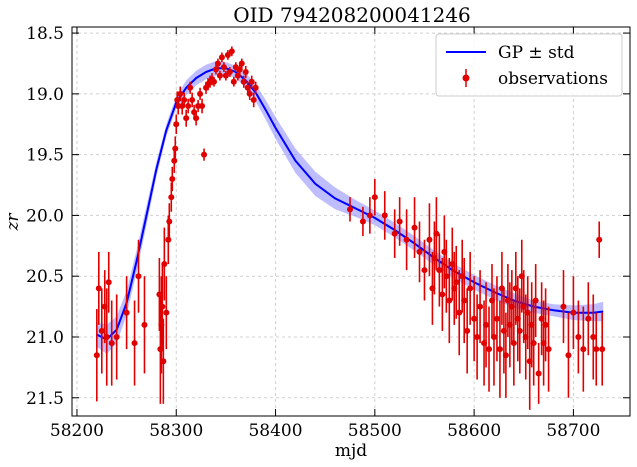 The image size is (637, 467). I want to click on y-tick-label: 18.5, so click(45, 34).